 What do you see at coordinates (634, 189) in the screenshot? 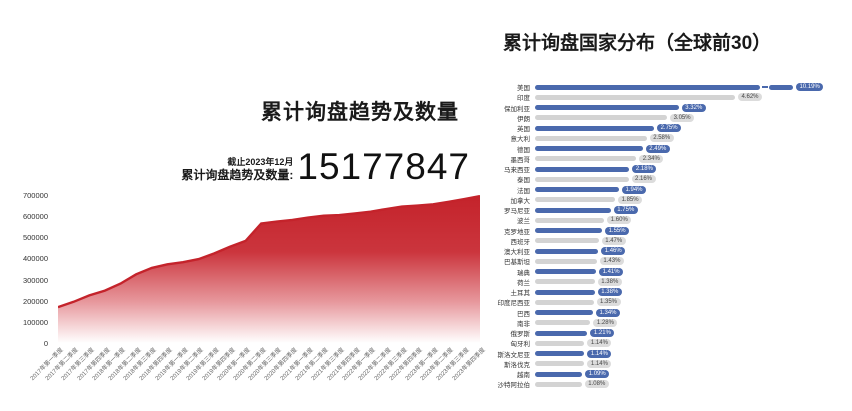
I see `percent-badge: 1.94%` at bounding box center [634, 189].